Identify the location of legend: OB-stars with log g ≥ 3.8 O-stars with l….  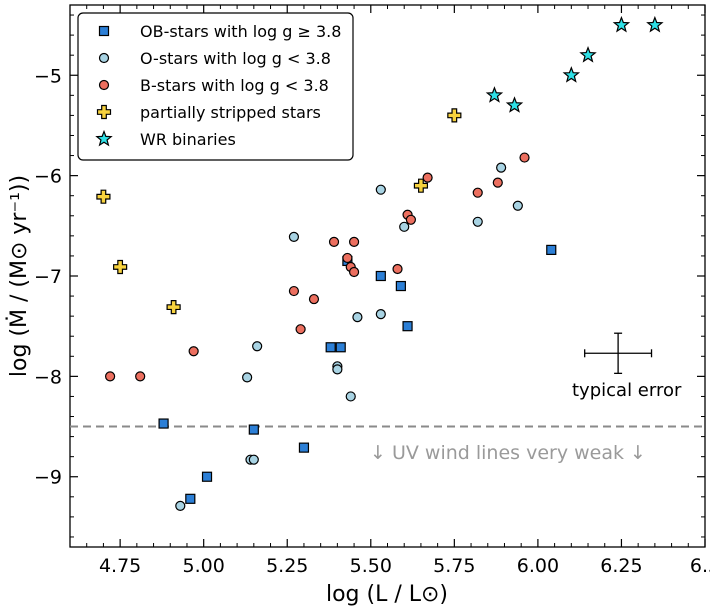
(215, 86).